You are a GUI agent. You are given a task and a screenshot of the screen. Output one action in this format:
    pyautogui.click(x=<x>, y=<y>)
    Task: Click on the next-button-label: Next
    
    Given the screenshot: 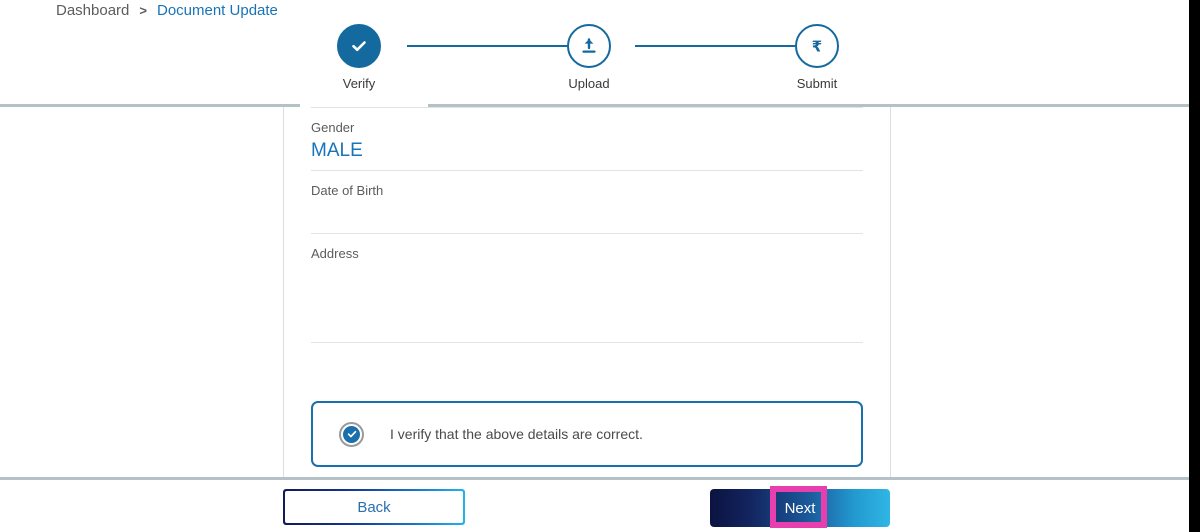 What is the action you would take?
    pyautogui.click(x=800, y=508)
    